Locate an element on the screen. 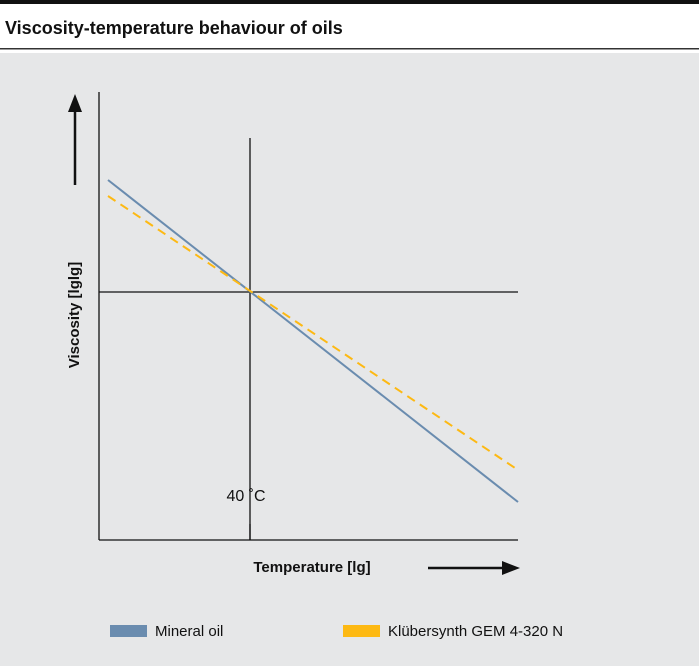 This screenshot has height=666, width=699. top-bar is located at coordinates (349, 2).